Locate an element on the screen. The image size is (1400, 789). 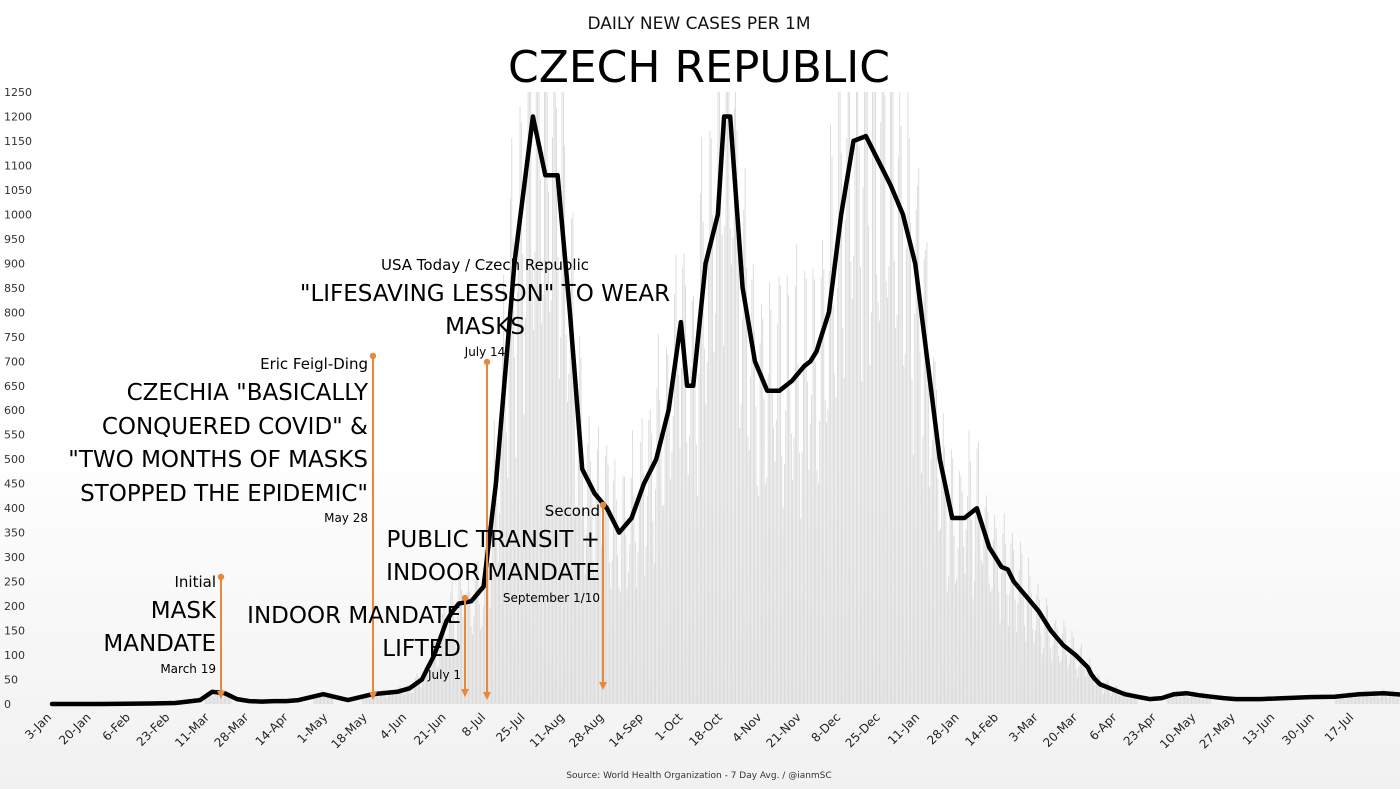
x-tick-label: 30-Jun is located at coordinates (1297, 728).